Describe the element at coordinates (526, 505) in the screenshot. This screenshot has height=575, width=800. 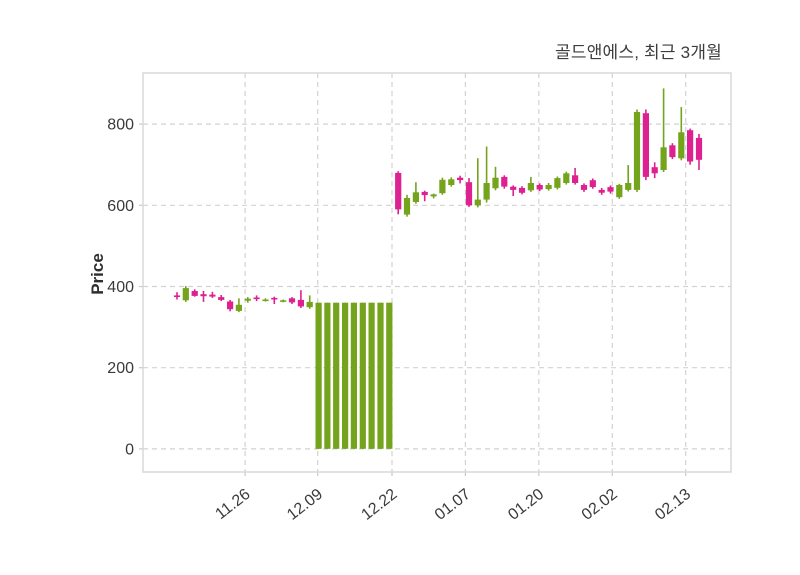
I see `x-tick-label: 01.20` at that location.